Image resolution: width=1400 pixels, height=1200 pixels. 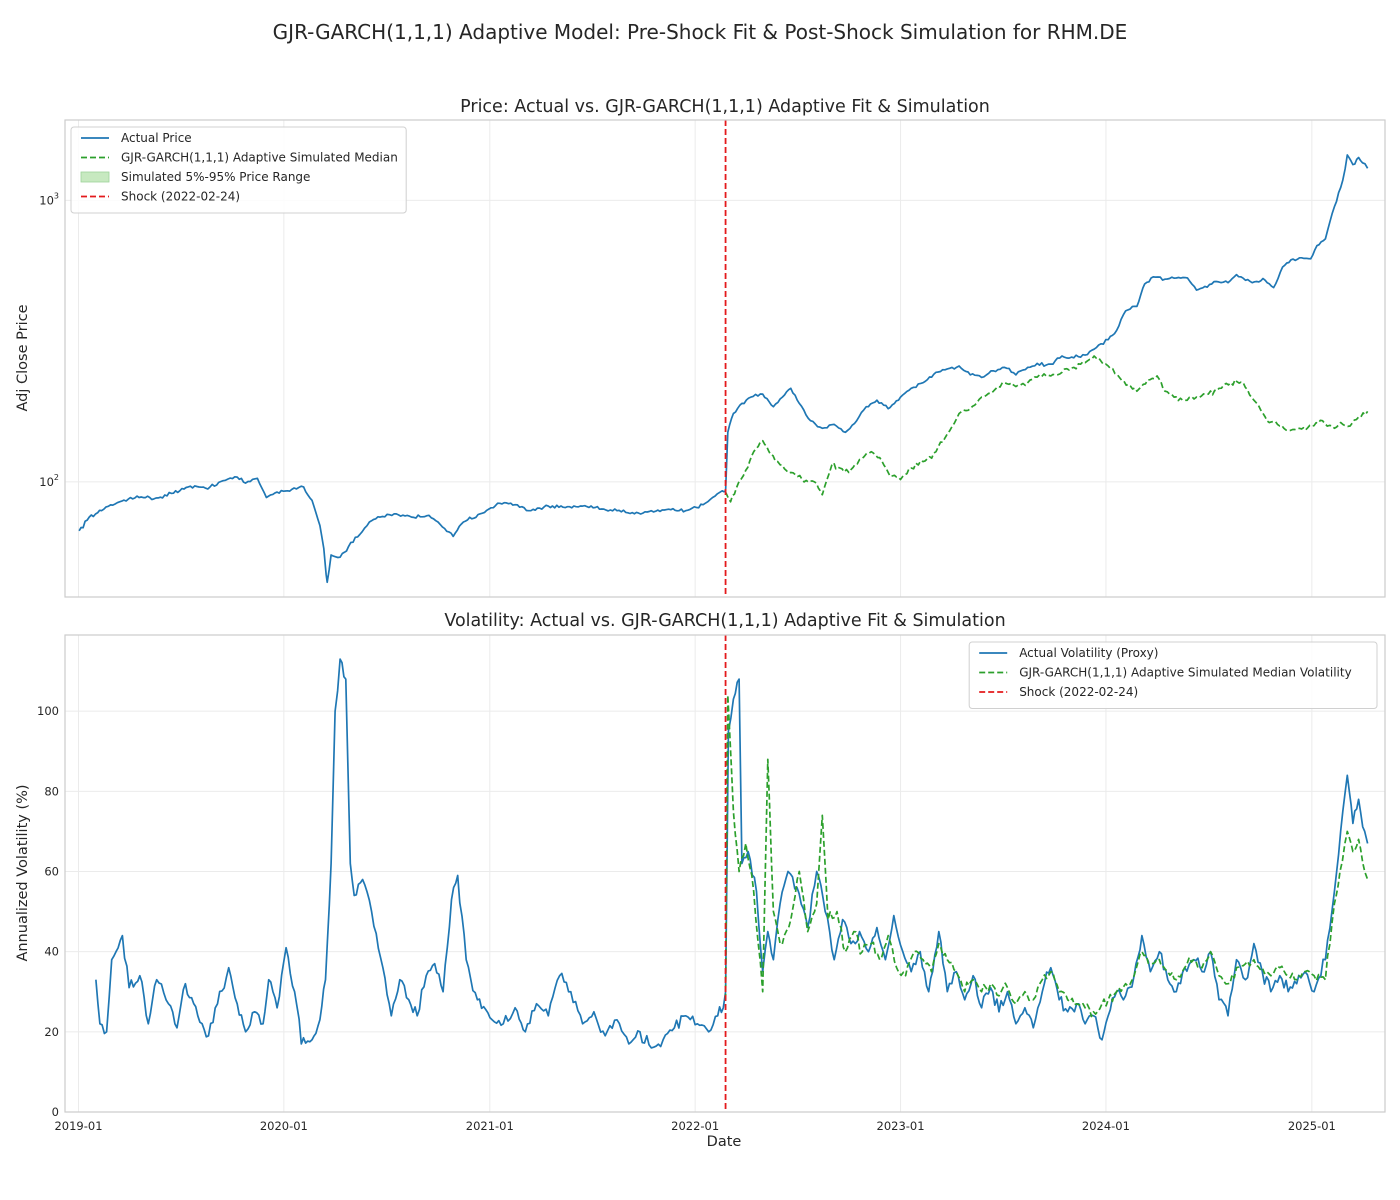 I want to click on y-tick-label: 10³, so click(x=49, y=199).